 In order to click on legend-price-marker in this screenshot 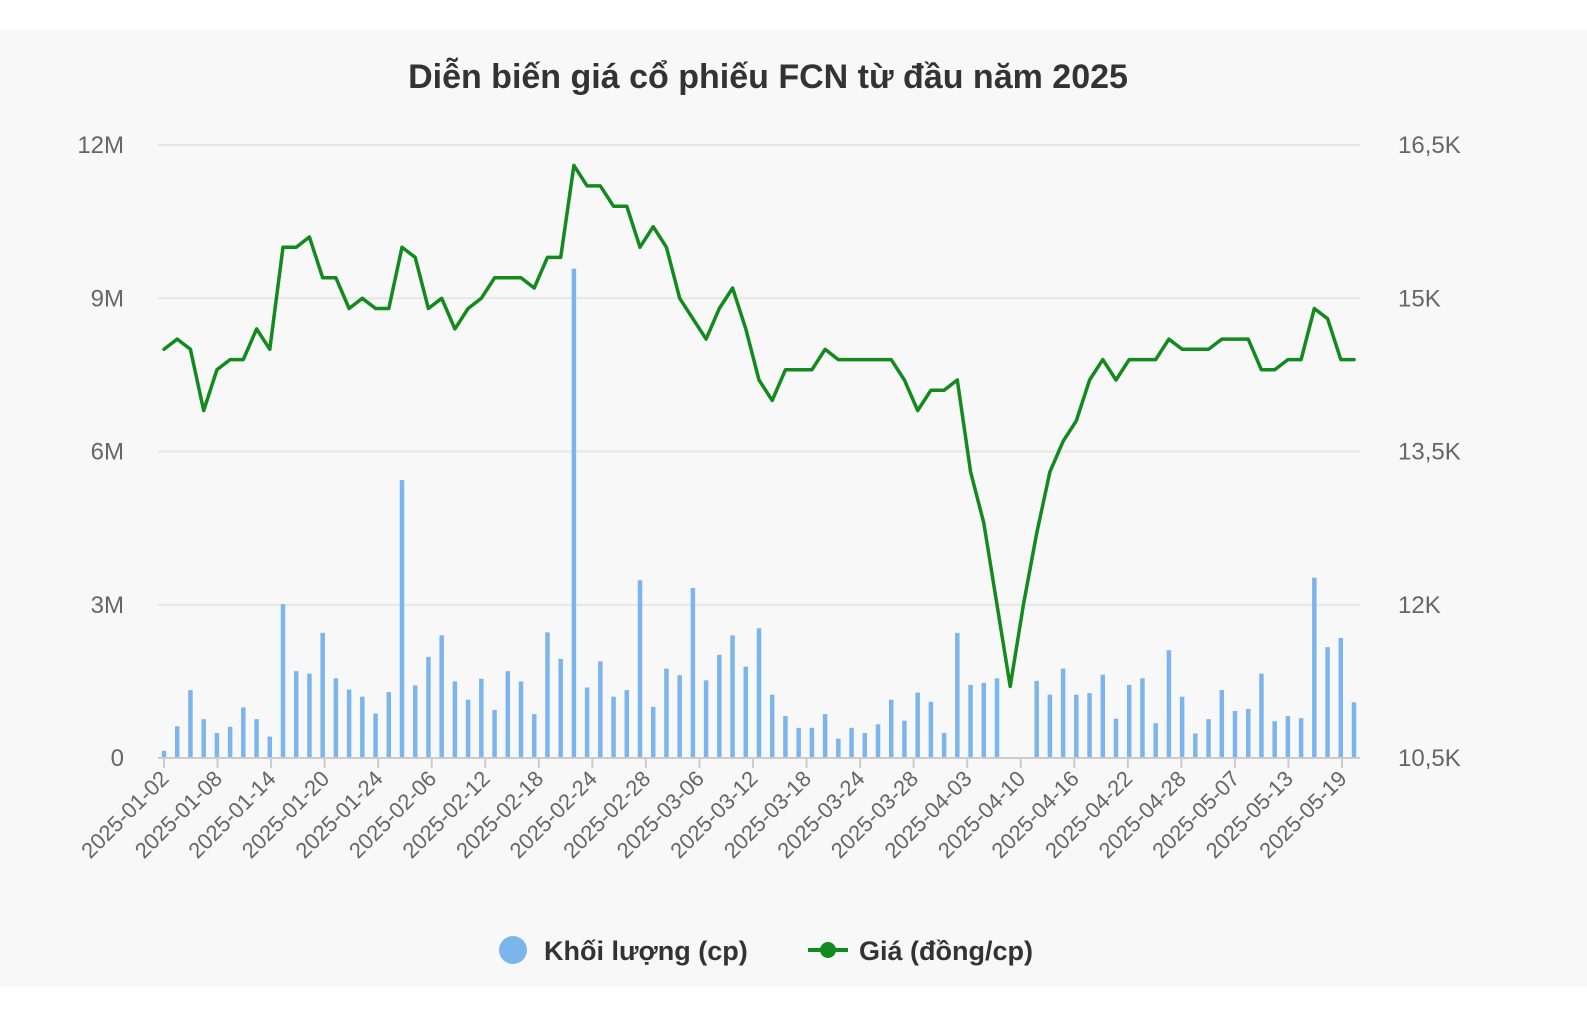, I will do `click(828, 950)`.